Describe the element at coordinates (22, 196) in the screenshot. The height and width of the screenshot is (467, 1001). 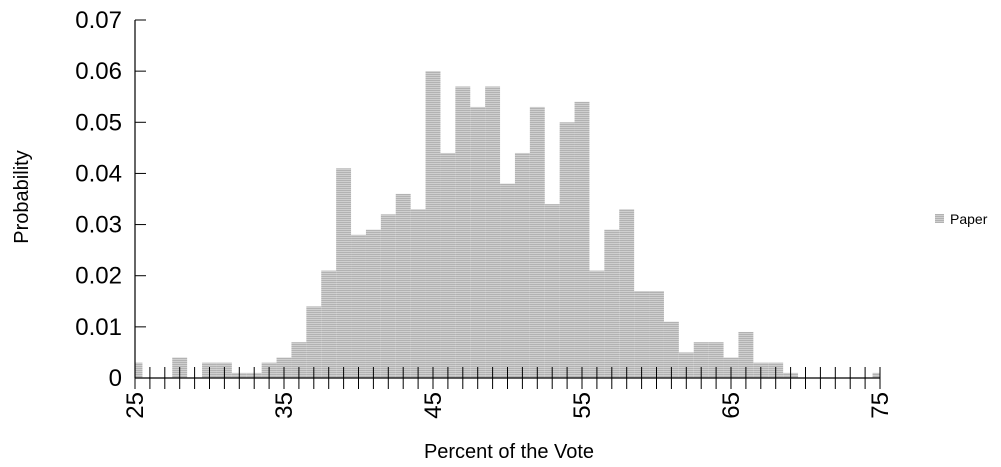
I see `y-axis-title: Probability` at that location.